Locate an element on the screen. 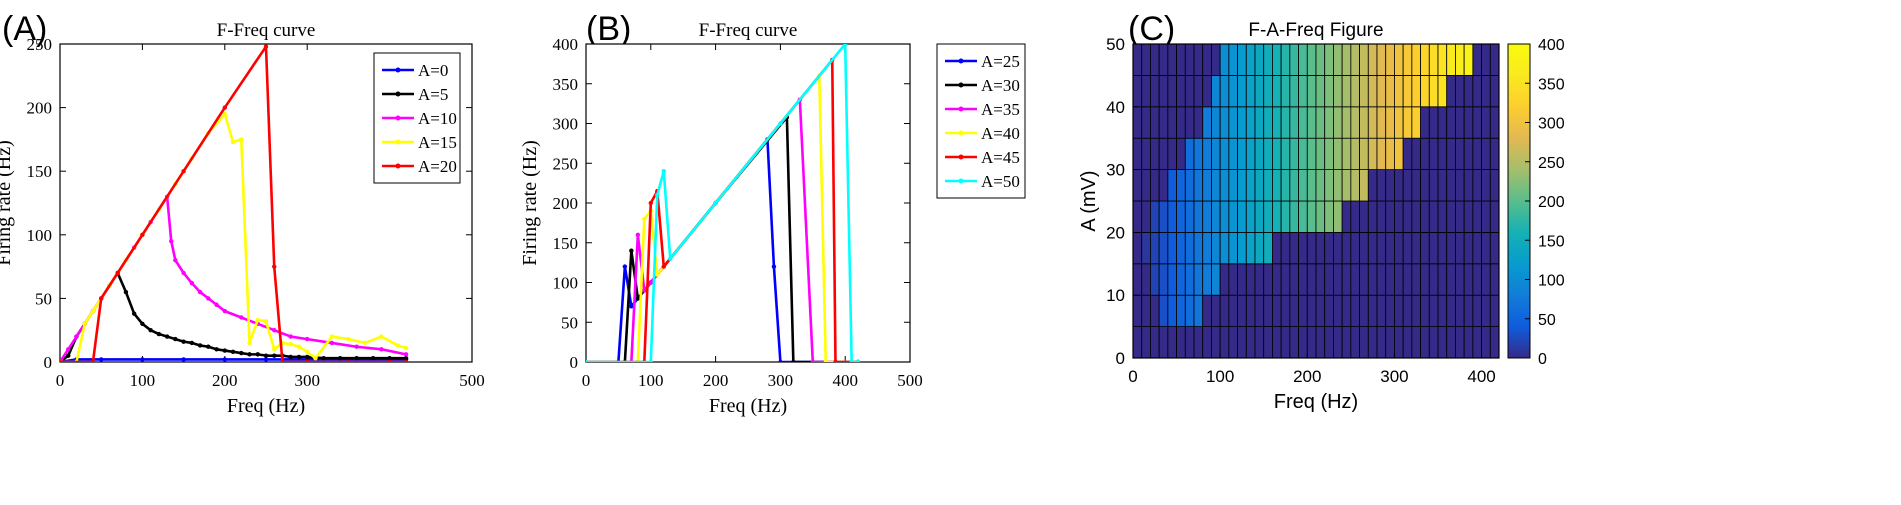  y-tick-label: 20 is located at coordinates (1115, 232).